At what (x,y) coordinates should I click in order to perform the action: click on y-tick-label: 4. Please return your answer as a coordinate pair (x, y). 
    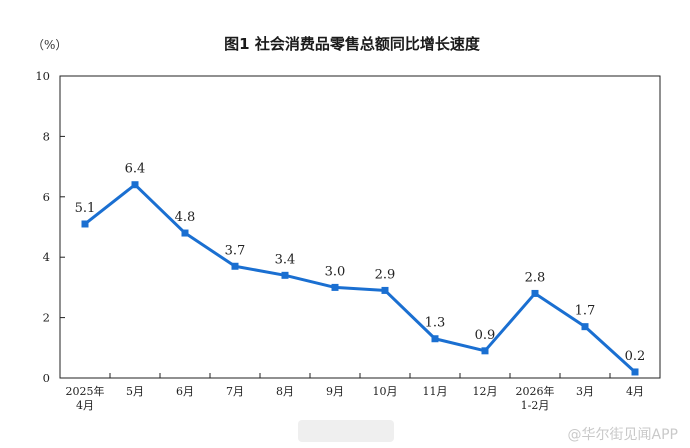
    Looking at the image, I should click on (46, 257).